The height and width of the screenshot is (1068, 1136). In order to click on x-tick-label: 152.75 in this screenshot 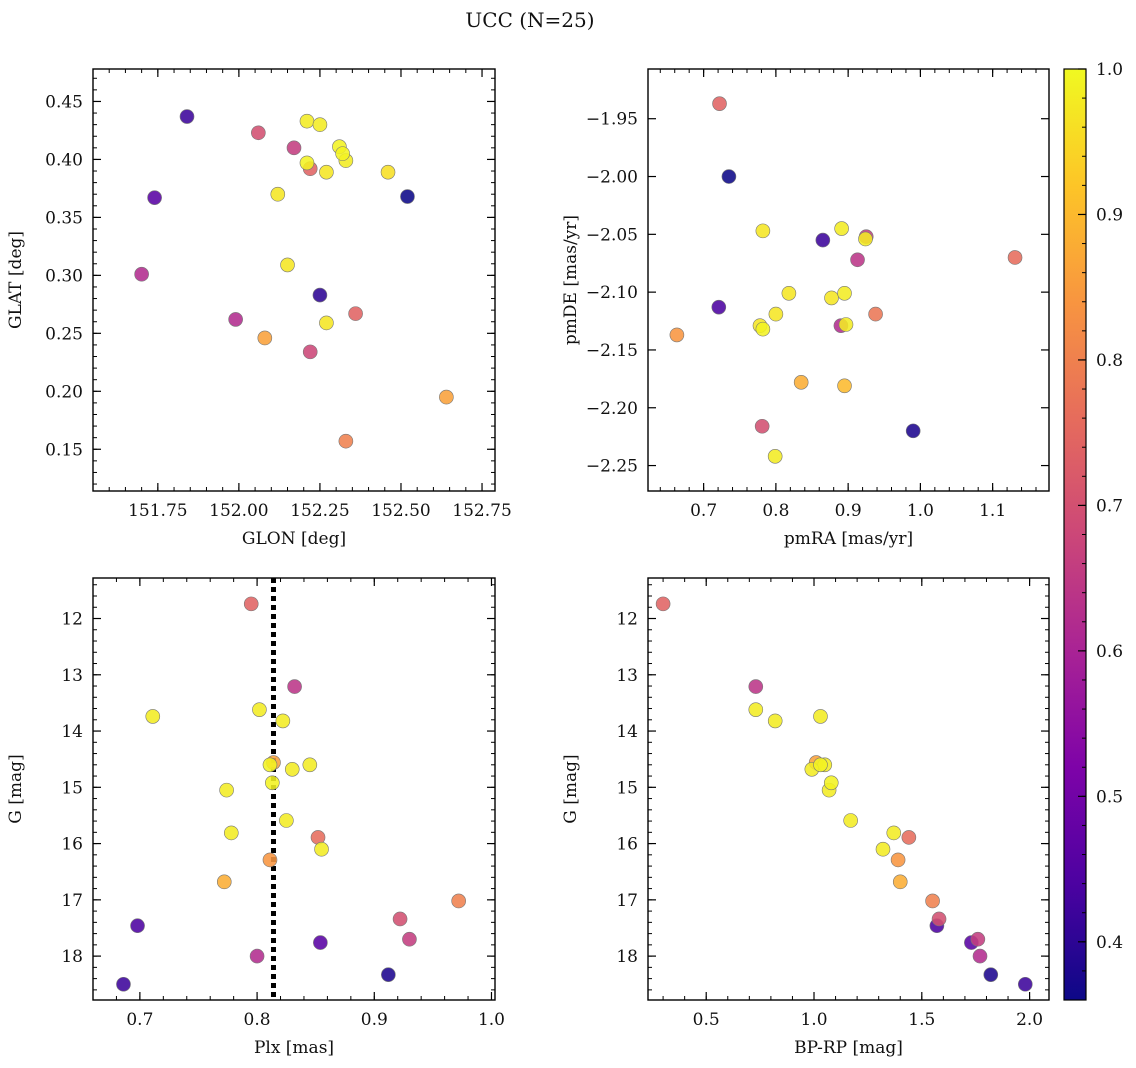, I will do `click(481, 511)`.